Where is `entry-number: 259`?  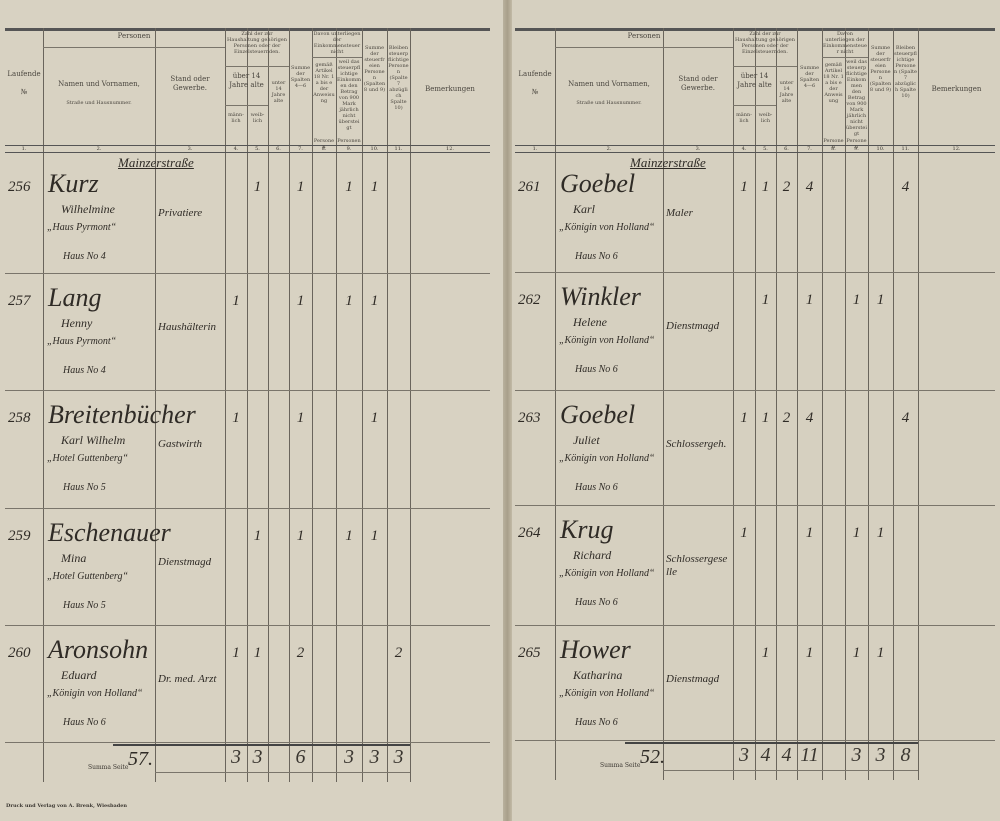
entry-number: 259 is located at coordinates (19, 536).